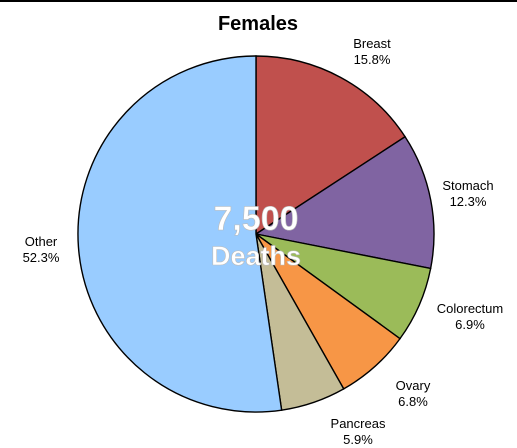 This screenshot has height=448, width=517. Describe the element at coordinates (41, 257) in the screenshot. I see `slice-value-other: 52.3%` at that location.